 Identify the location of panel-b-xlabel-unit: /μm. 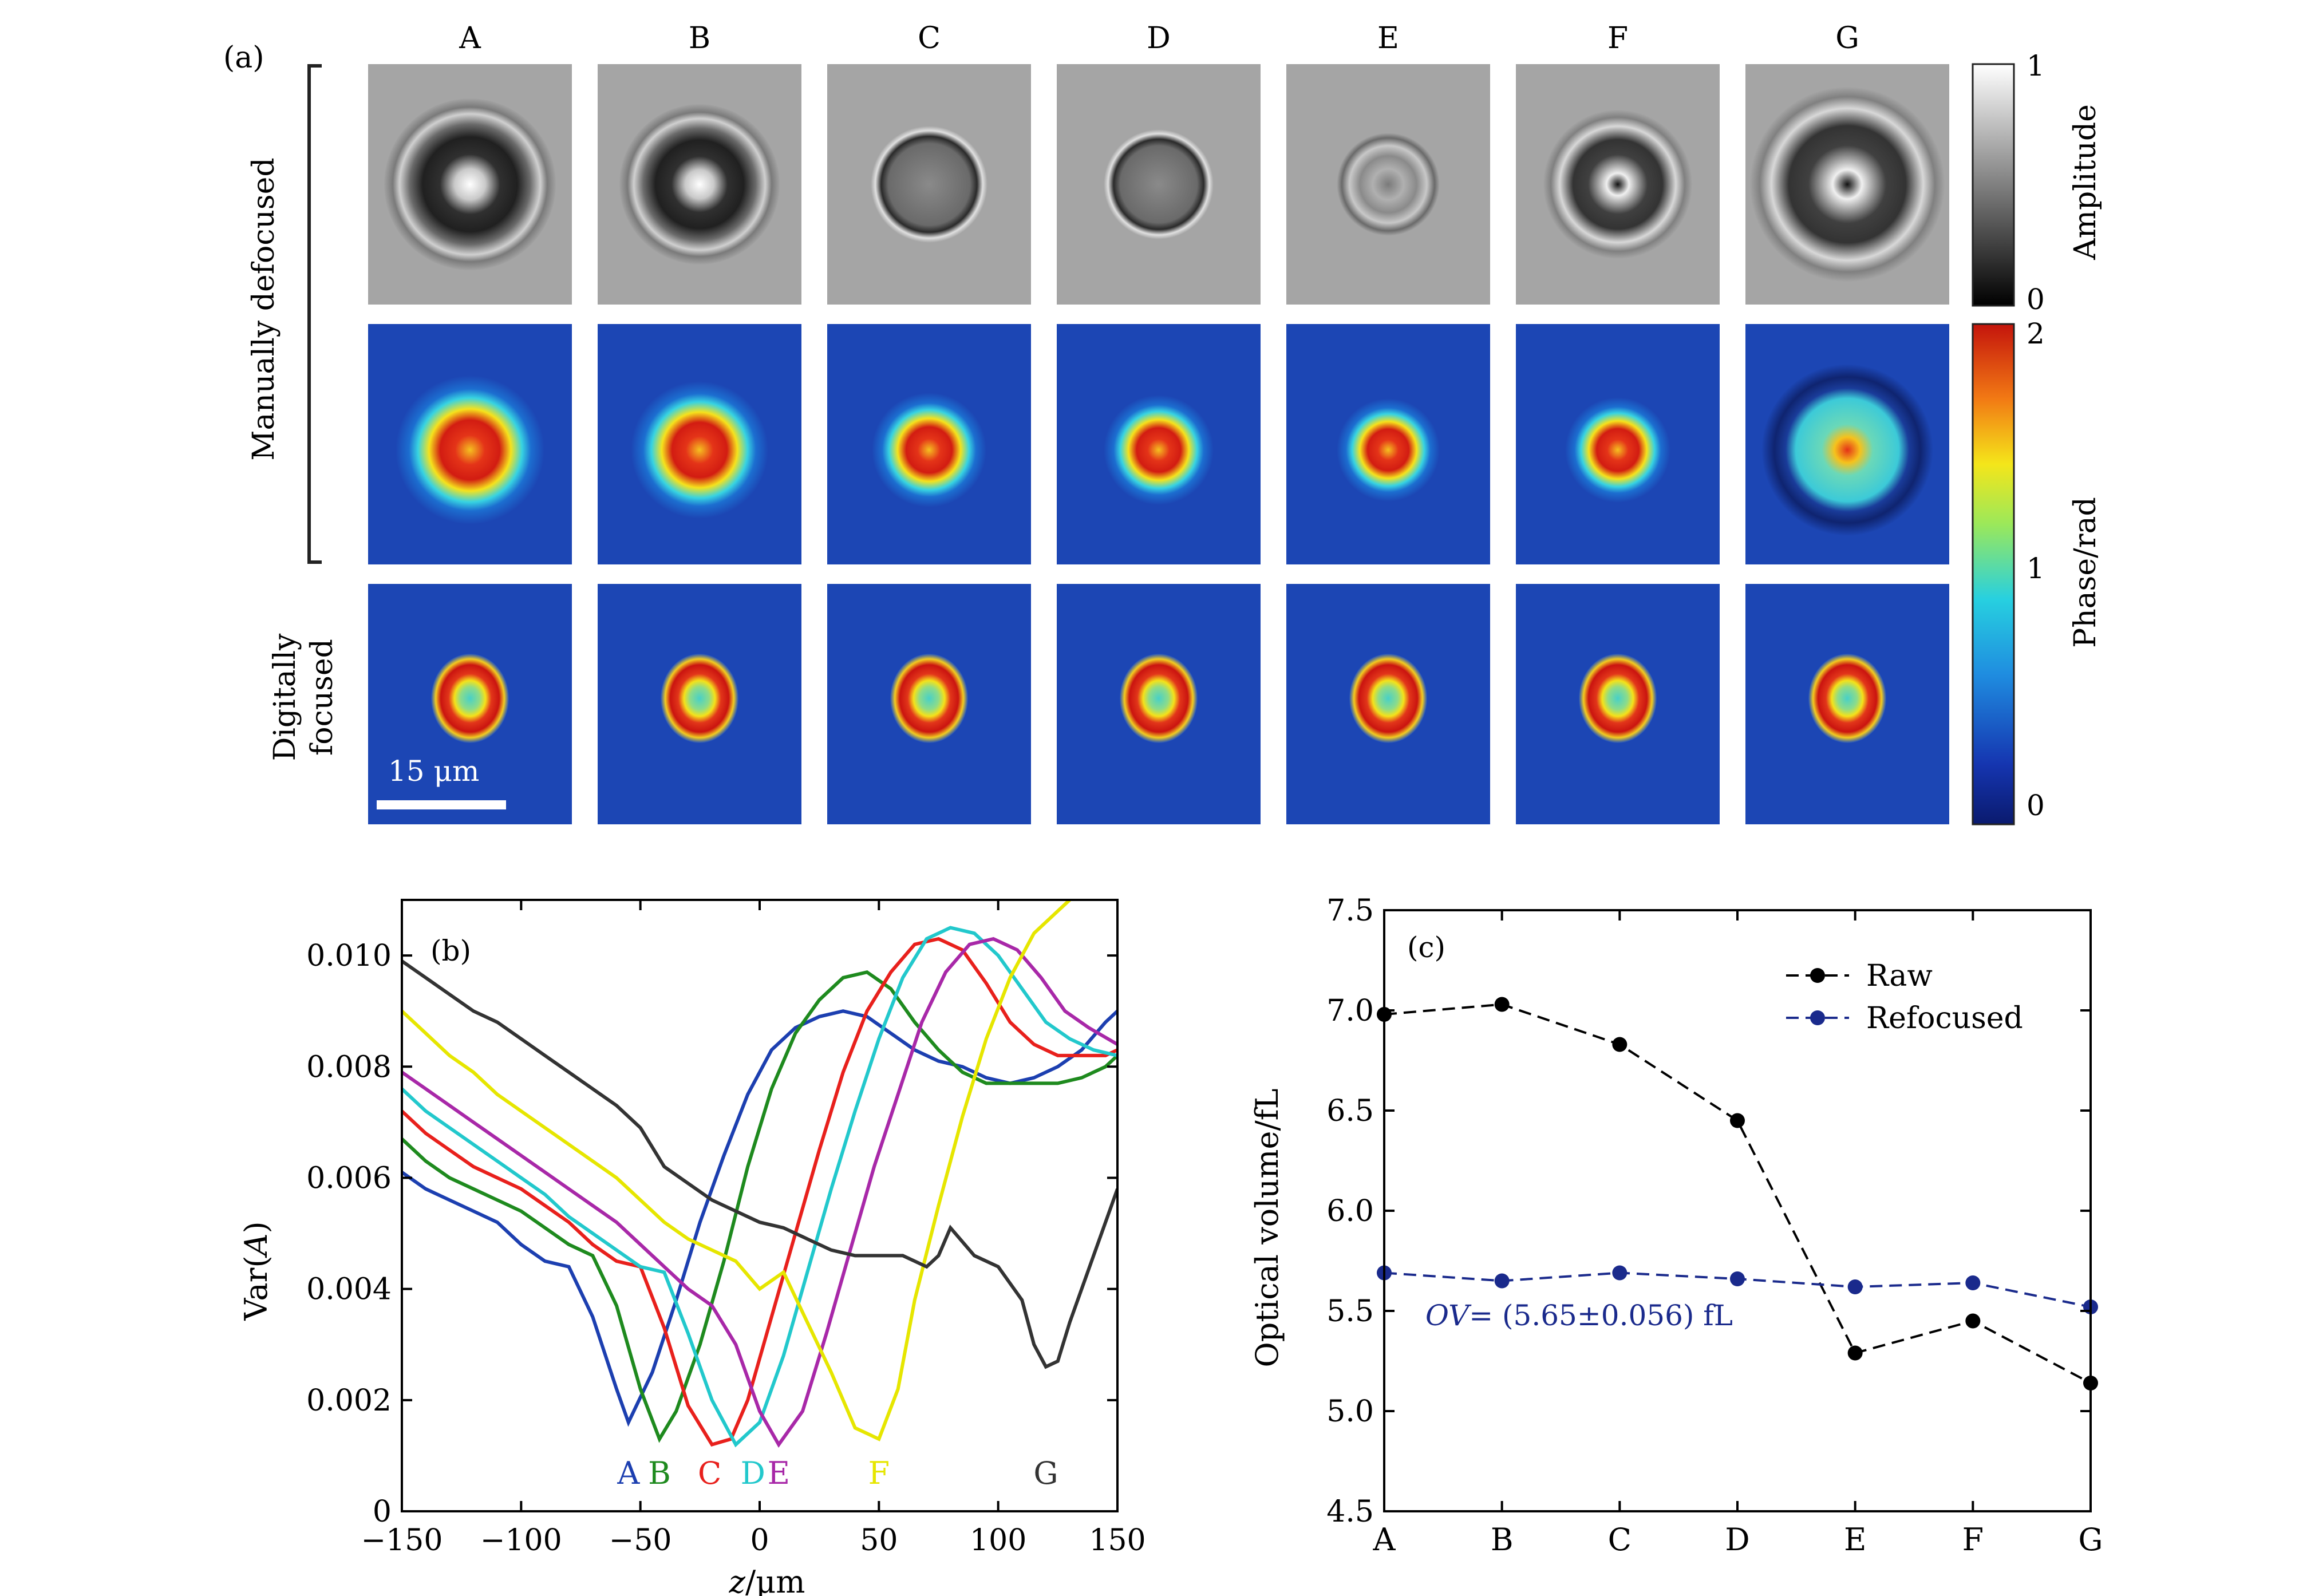
(775, 1580).